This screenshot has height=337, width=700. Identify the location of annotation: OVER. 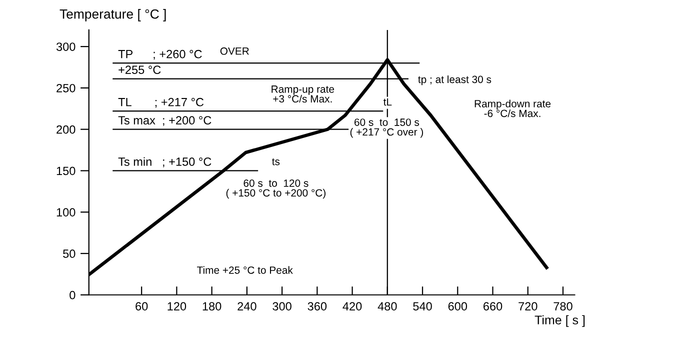
(234, 51).